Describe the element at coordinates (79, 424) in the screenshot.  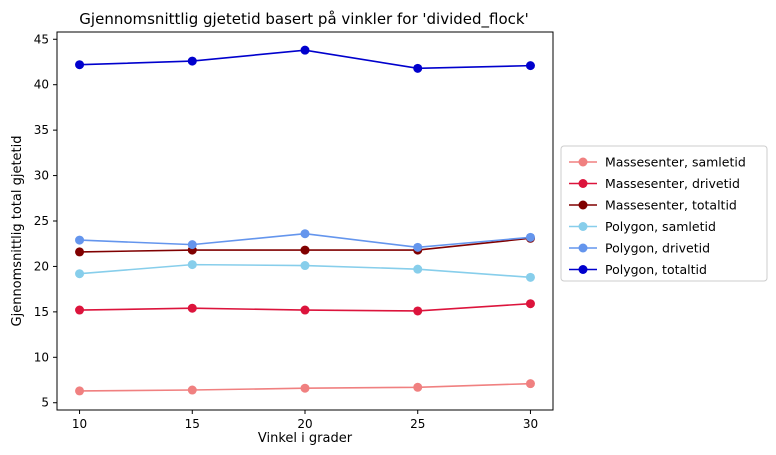
I see `x-tick-label: 10` at that location.